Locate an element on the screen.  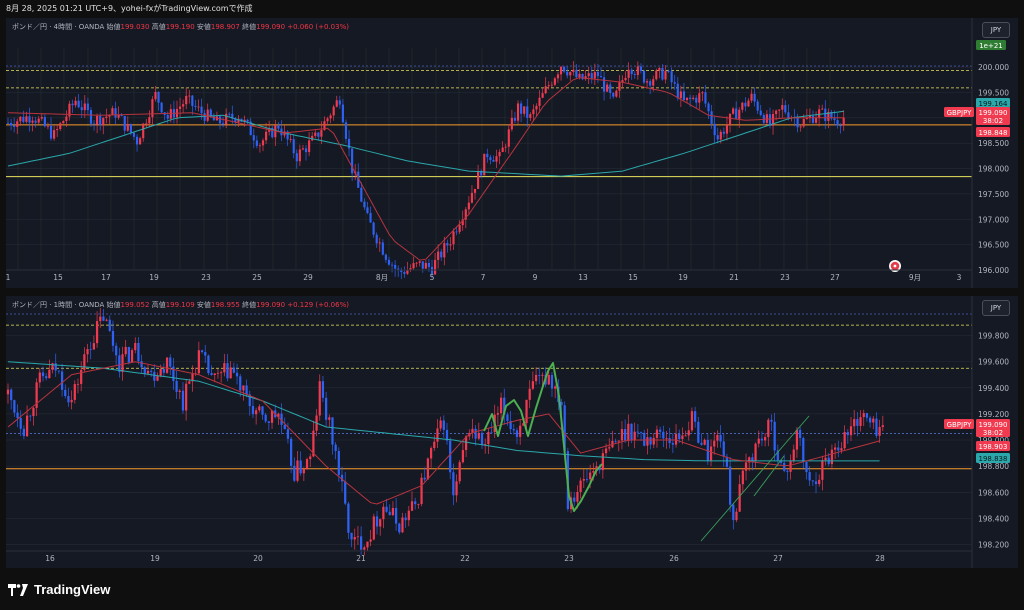
sma-slow-line is located at coordinates (425, 143).